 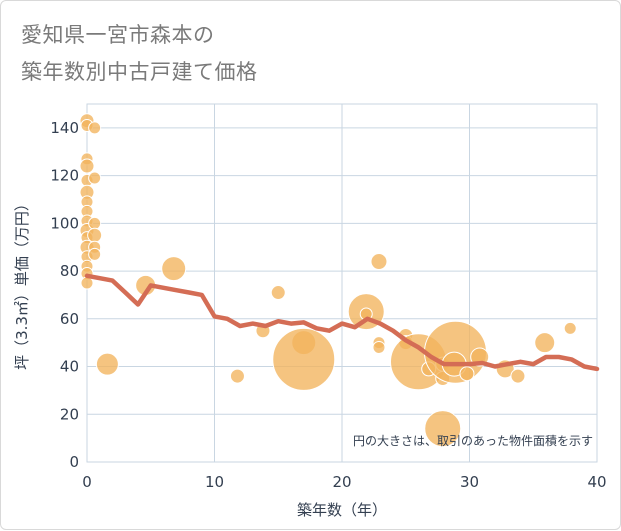 I want to click on y-tick-label: 60, so click(x=69, y=319).